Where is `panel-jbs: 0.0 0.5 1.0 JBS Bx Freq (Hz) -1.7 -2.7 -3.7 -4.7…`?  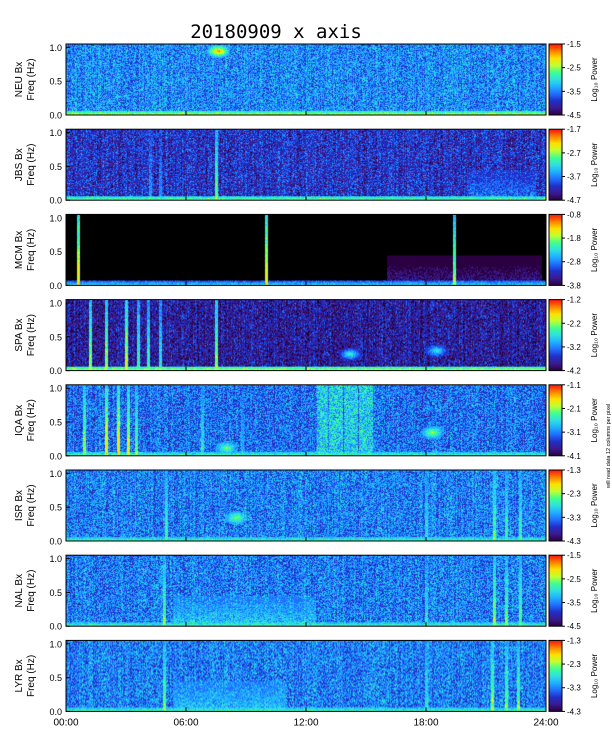
panel-jbs: 0.0 0.5 1.0 JBS Bx Freq (Hz) -1.7 -2.7 -3.7 -4.7… is located at coordinates (306, 165).